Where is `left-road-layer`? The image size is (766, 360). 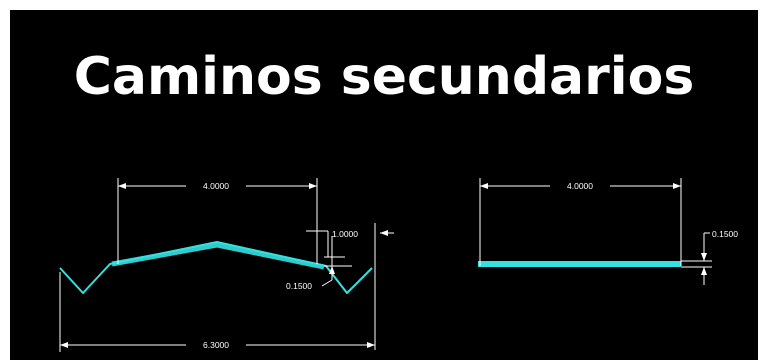
left-road-layer is located at coordinates (218, 256).